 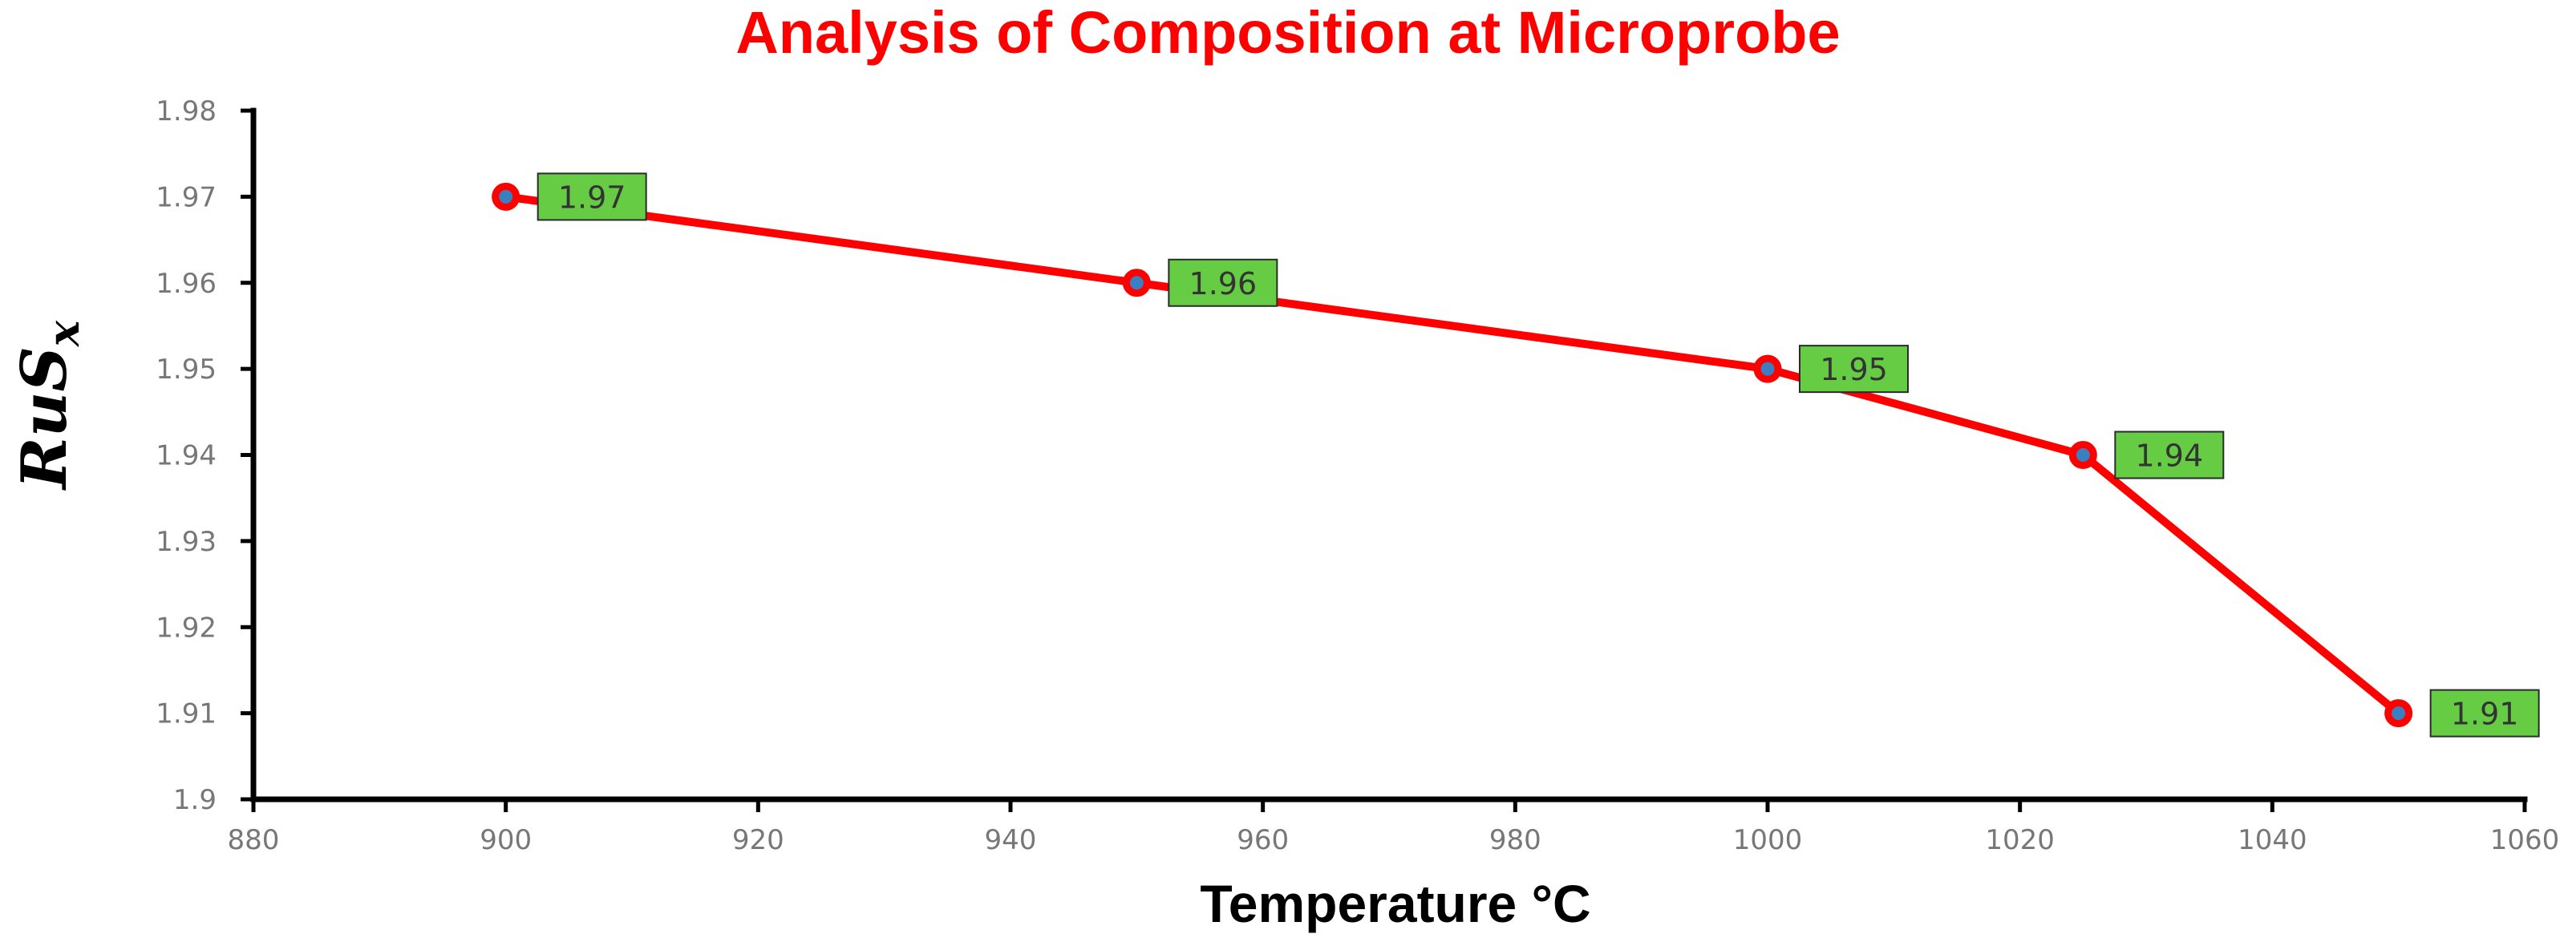 What do you see at coordinates (64, 334) in the screenshot?
I see `y-axis-label-sub: x` at bounding box center [64, 334].